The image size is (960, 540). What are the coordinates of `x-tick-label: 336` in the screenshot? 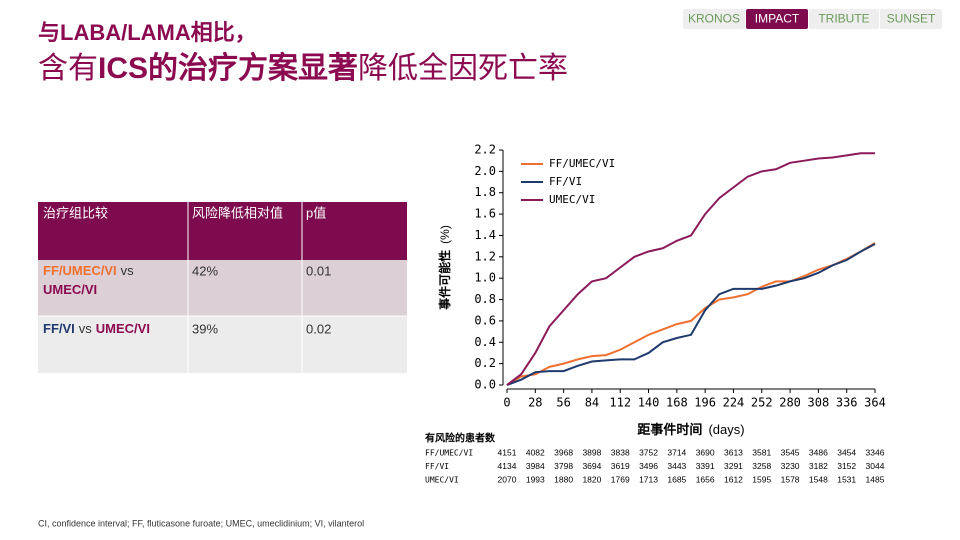 It's located at (847, 403).